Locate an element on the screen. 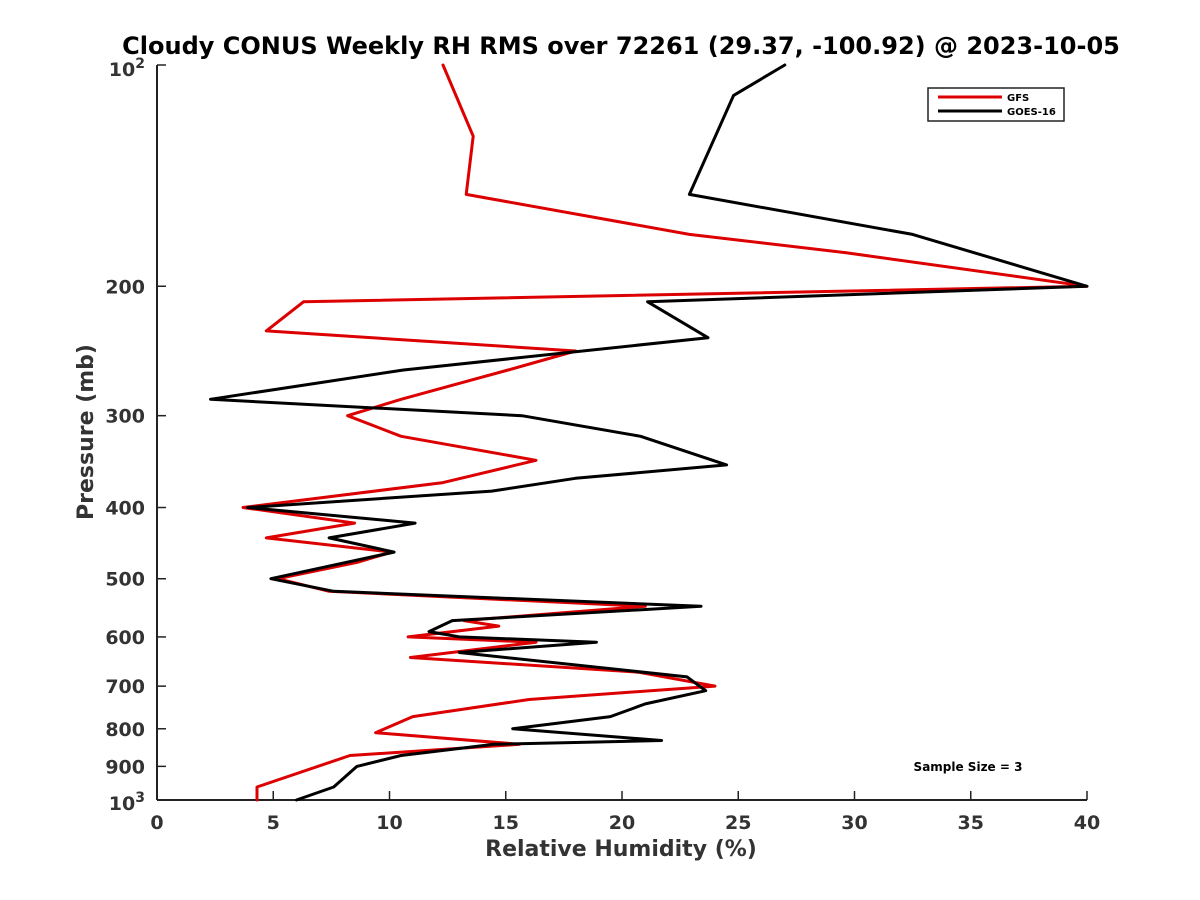 Image resolution: width=1200 pixels, height=900 pixels. y-tick-label: 500 is located at coordinates (125, 580).